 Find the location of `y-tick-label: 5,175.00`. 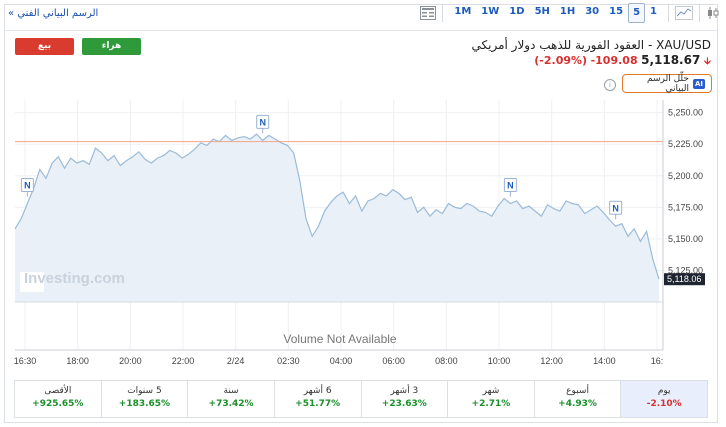

y-tick-label: 5,175.00 is located at coordinates (685, 207).